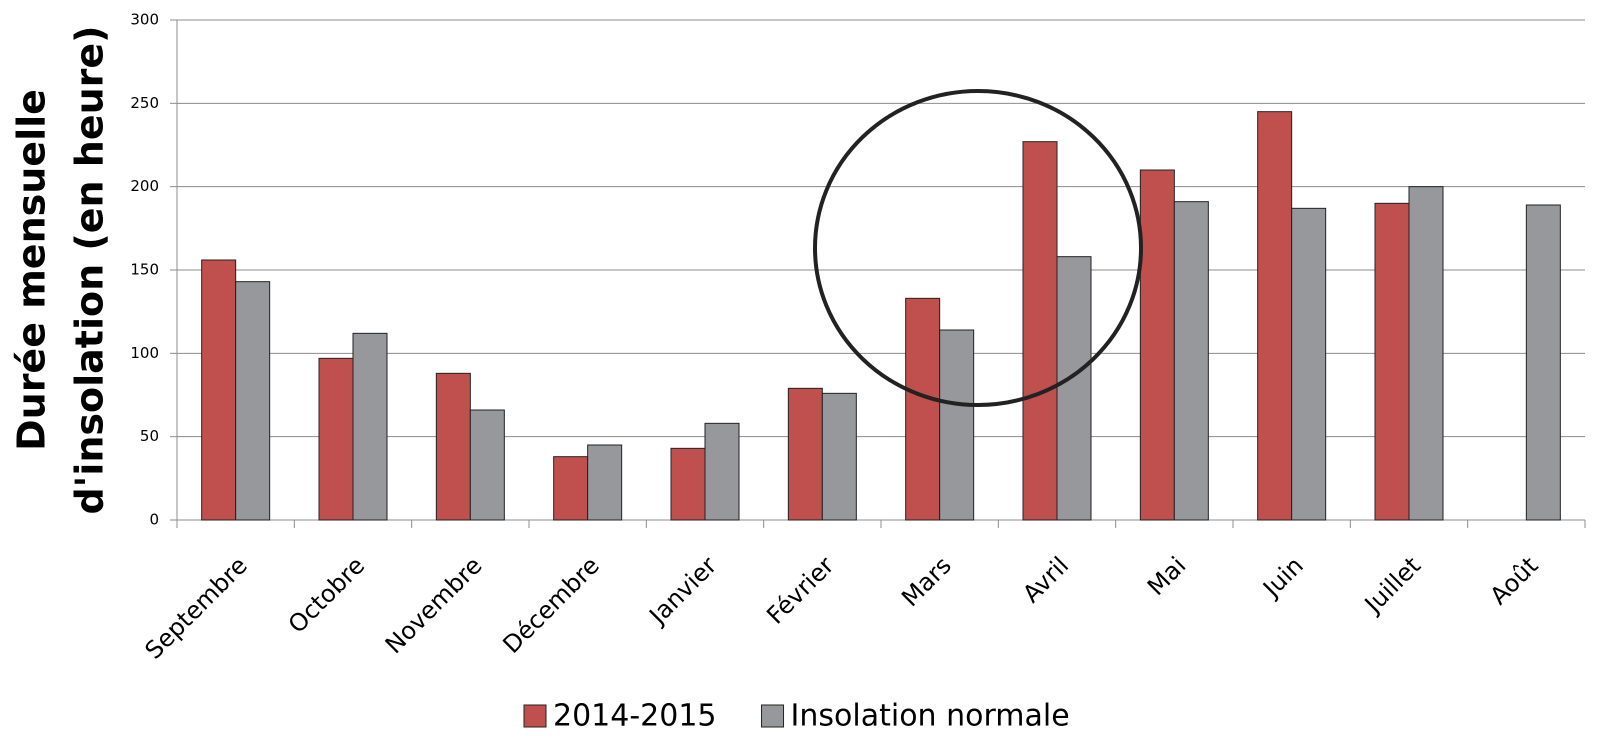 This screenshot has width=1599, height=745. Describe the element at coordinates (144, 20) in the screenshot. I see `y-tick-label: 300` at that location.